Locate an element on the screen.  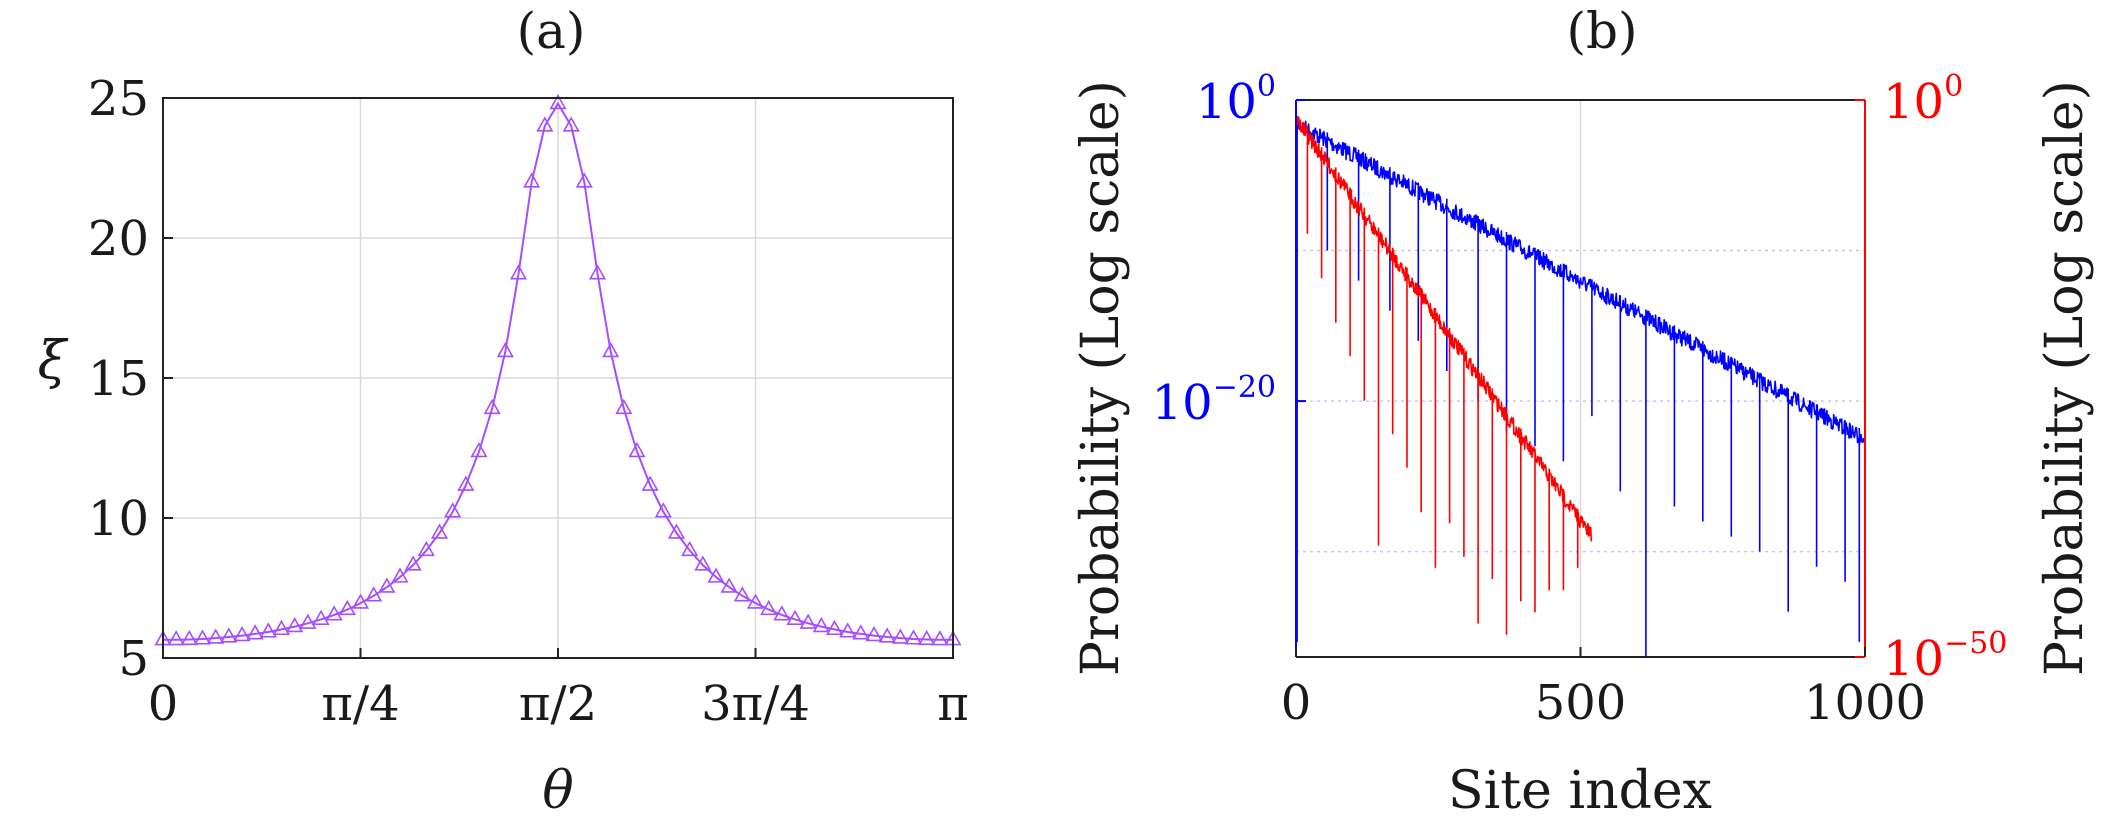
panel-b-x-ticks: 0 500 1000 is located at coordinates (1603, 689).